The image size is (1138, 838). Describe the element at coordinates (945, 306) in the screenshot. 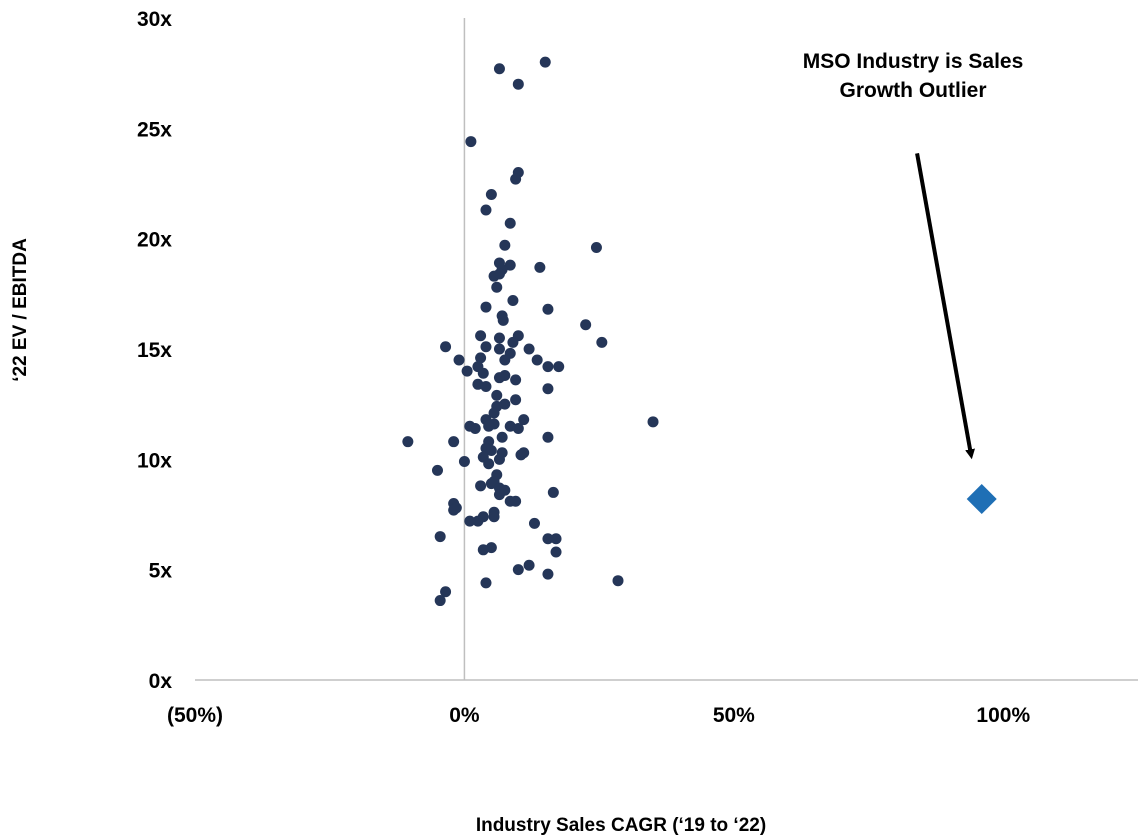

I see `annotation-arrow` at that location.